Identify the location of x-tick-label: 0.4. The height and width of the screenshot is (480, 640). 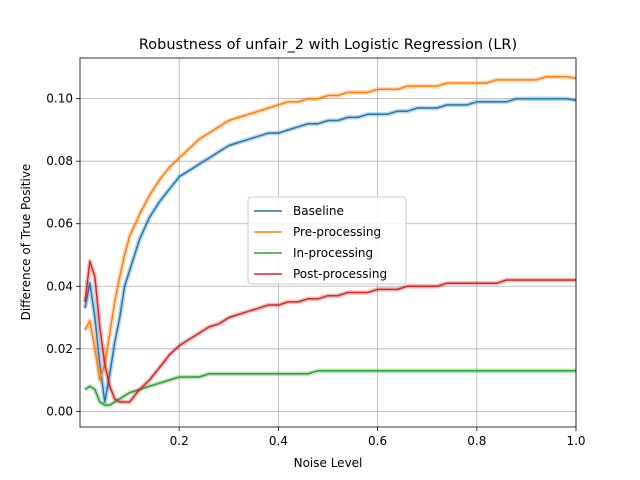
(278, 441).